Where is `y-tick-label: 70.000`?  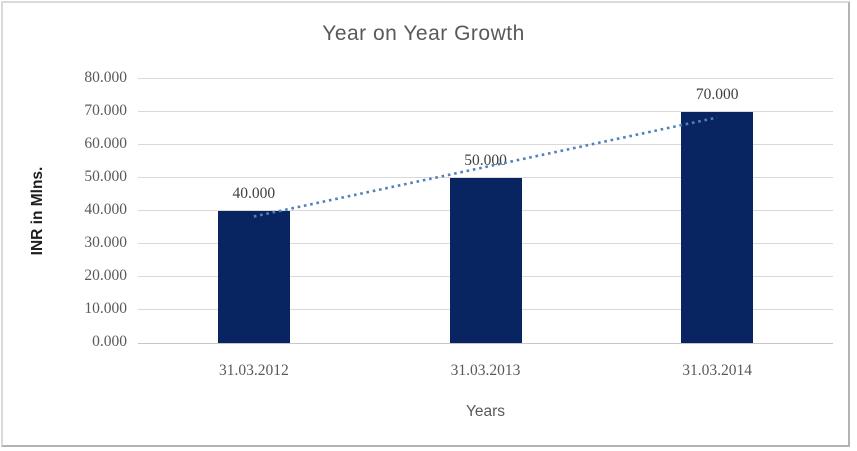
y-tick-label: 70.000 is located at coordinates (105, 110).